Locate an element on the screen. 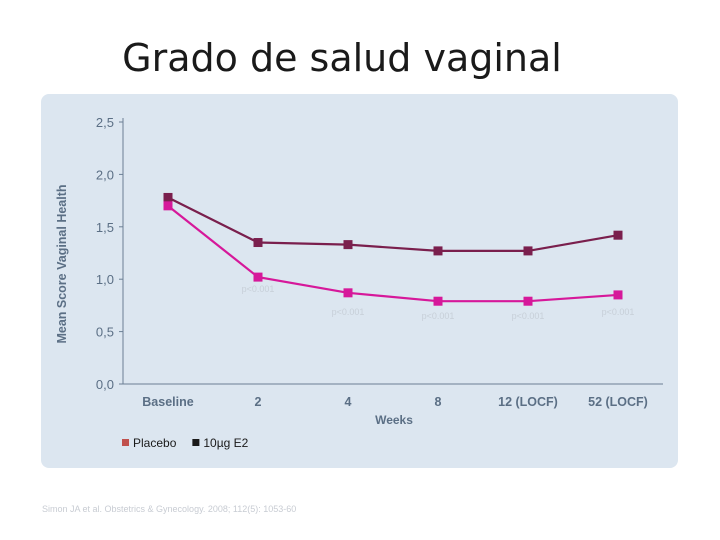 Image resolution: width=720 pixels, height=540 pixels. chart-series is located at coordinates (393, 249).